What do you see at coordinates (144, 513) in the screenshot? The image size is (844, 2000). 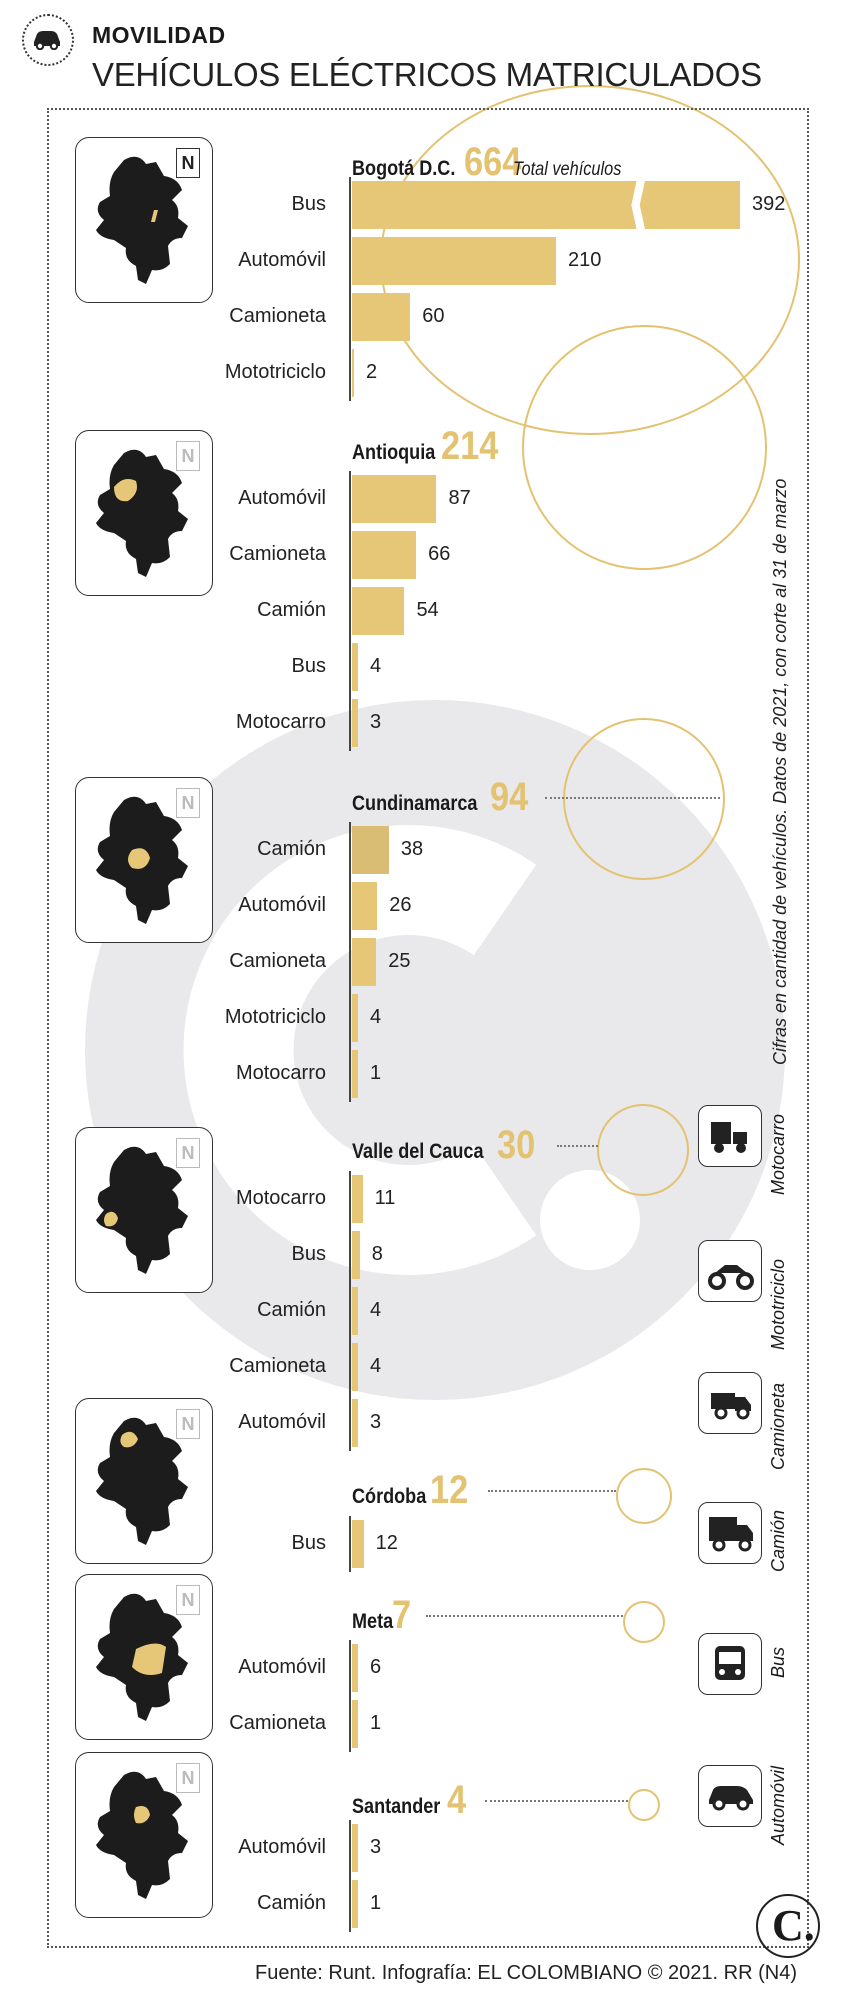 I see `region-map-1: N` at bounding box center [144, 513].